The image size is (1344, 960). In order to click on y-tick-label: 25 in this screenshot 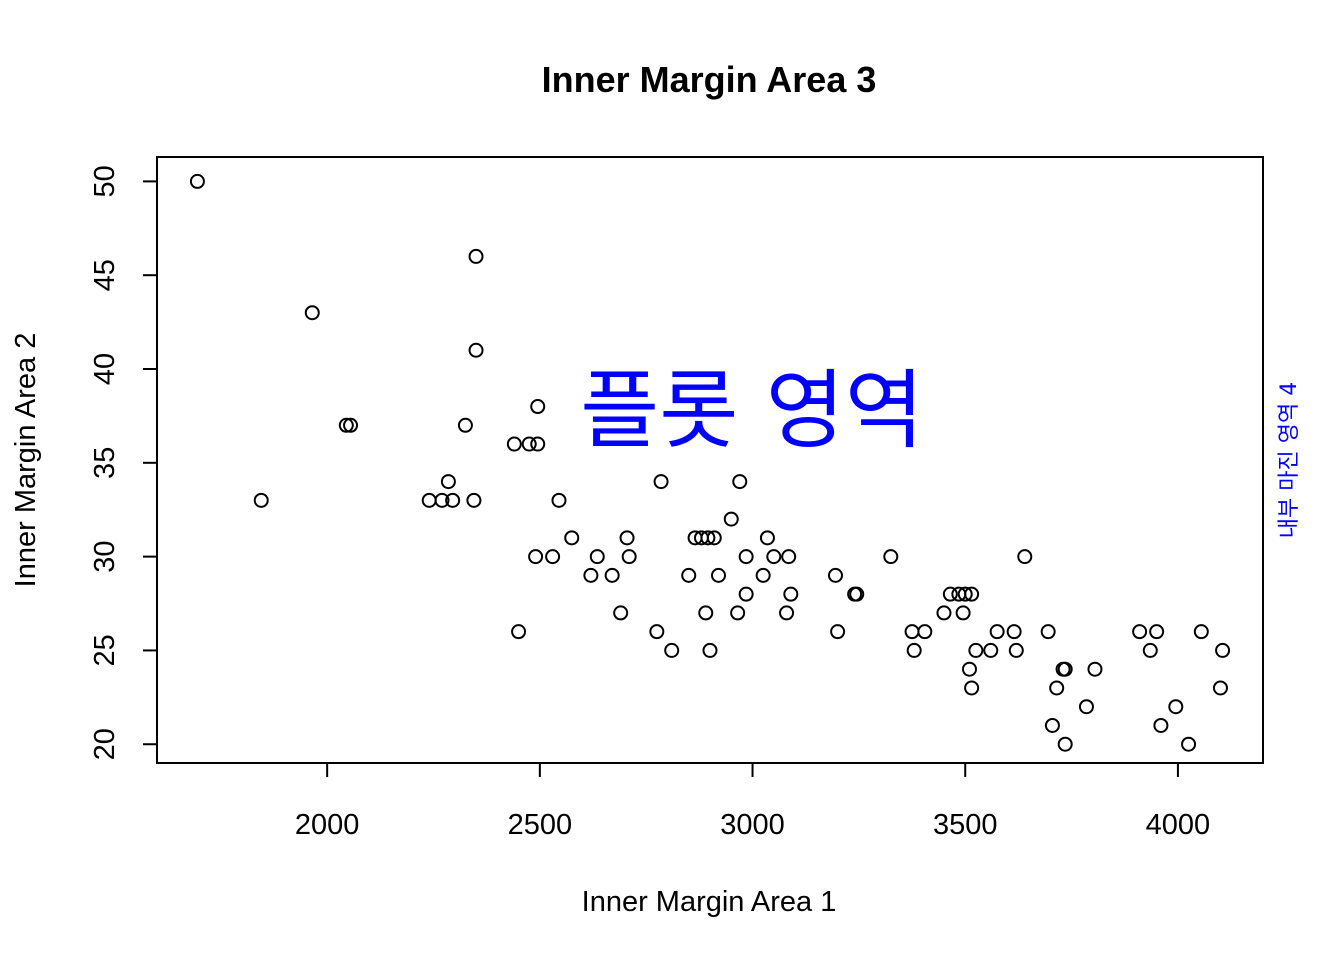, I will do `click(105, 650)`.